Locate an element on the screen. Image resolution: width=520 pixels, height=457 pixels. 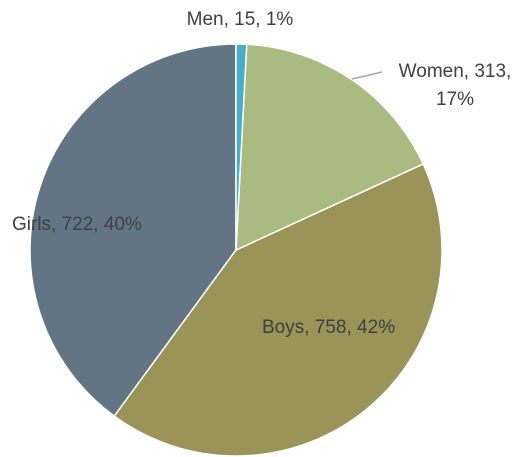
pie-slice is located at coordinates (241, 147).